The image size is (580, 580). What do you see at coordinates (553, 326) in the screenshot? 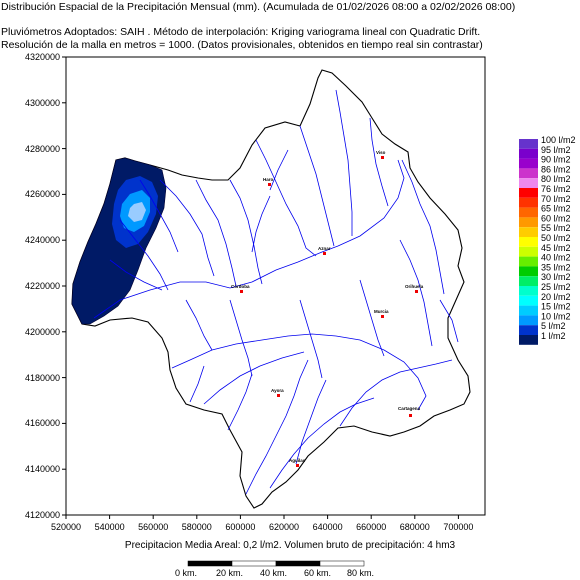
I see `legend-label: 5 l/m2` at bounding box center [553, 326].